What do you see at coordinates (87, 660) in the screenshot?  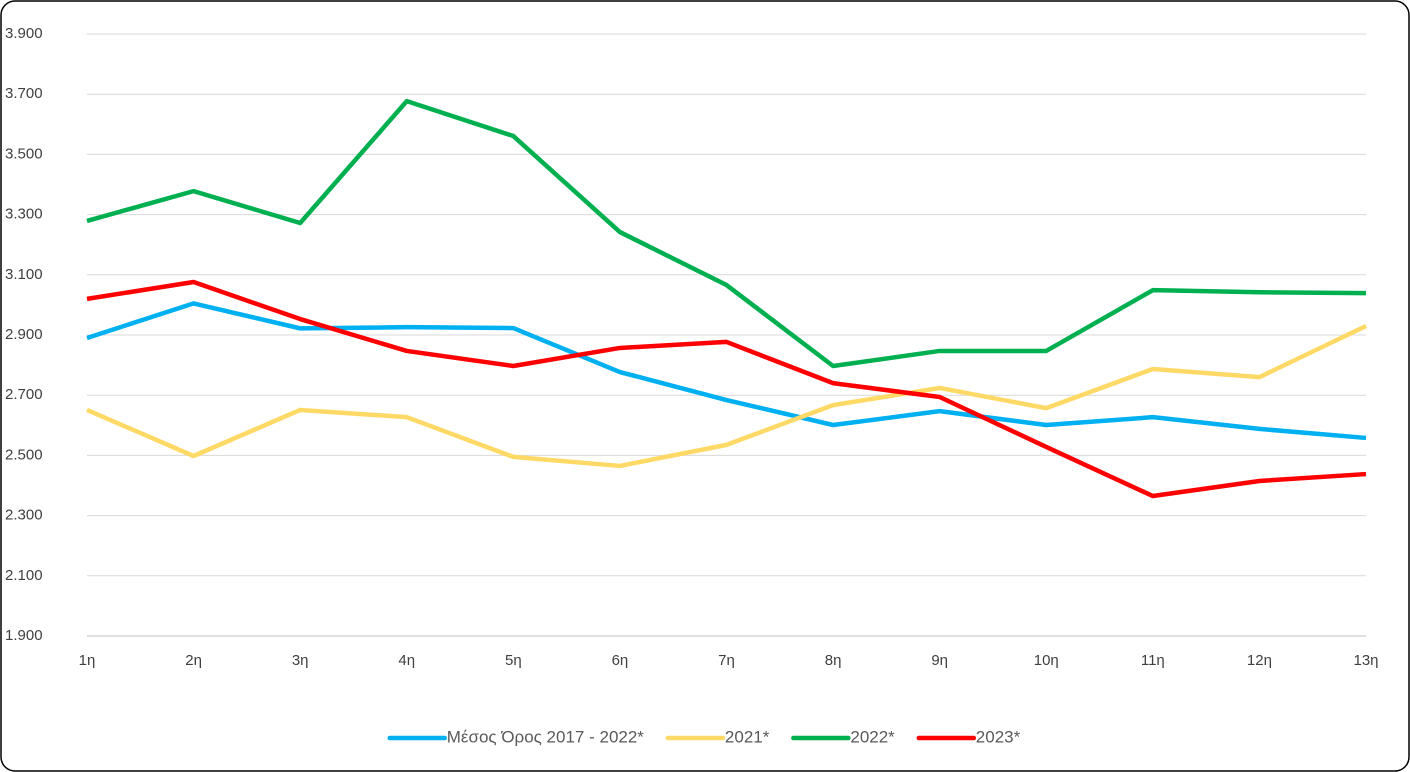 I see `x-tick-label: 1η` at bounding box center [87, 660].